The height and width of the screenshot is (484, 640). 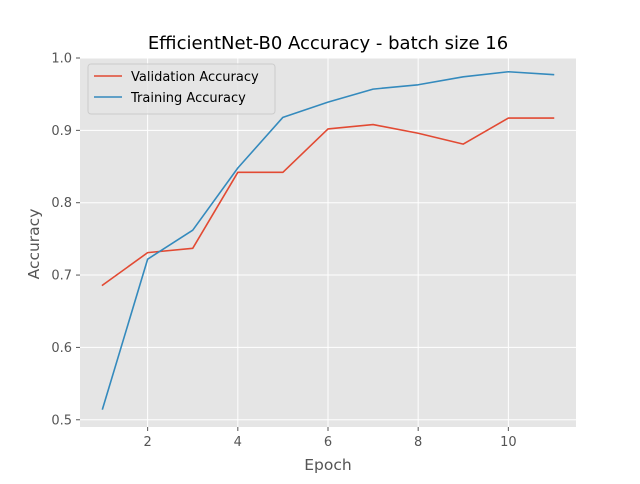 What do you see at coordinates (195, 77) in the screenshot?
I see `legend-label-validation: Validation Accuracy` at bounding box center [195, 77].